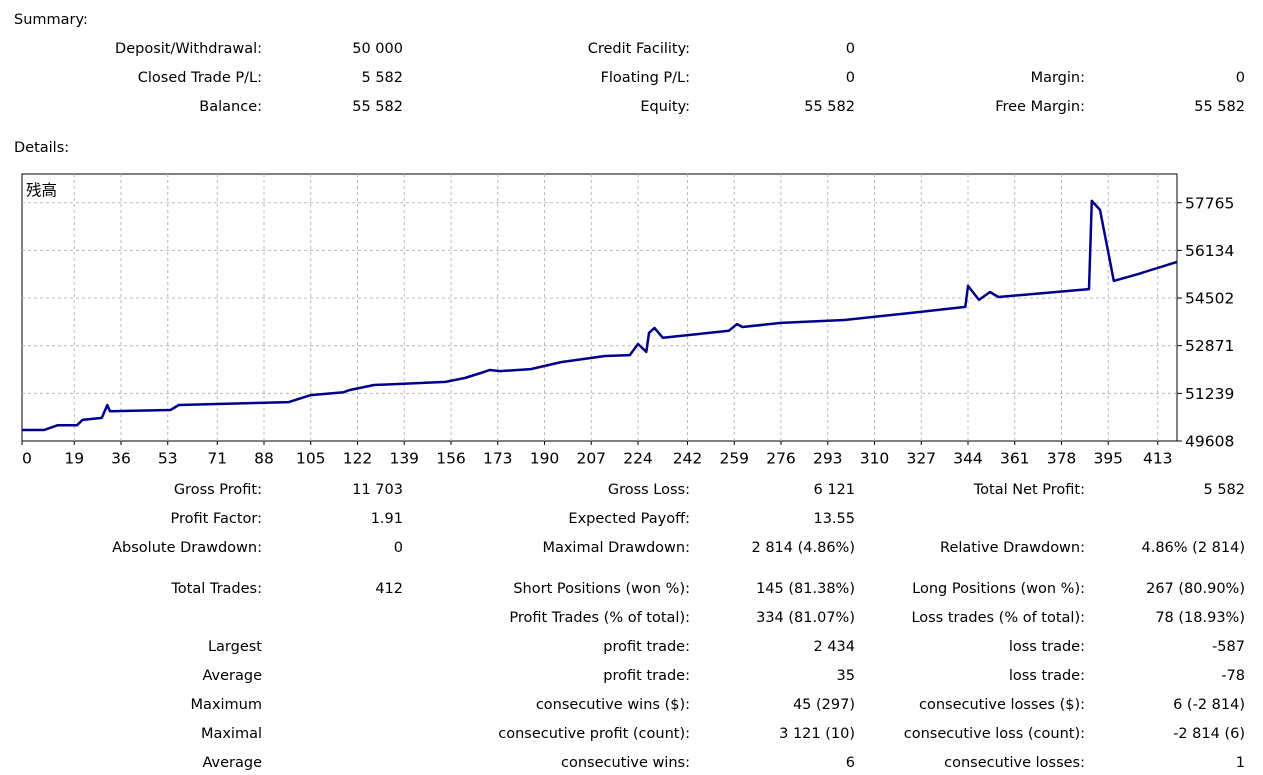 The image size is (1263, 775). What do you see at coordinates (1209, 734) in the screenshot?
I see `row-value: -2 814 (6)` at bounding box center [1209, 734].